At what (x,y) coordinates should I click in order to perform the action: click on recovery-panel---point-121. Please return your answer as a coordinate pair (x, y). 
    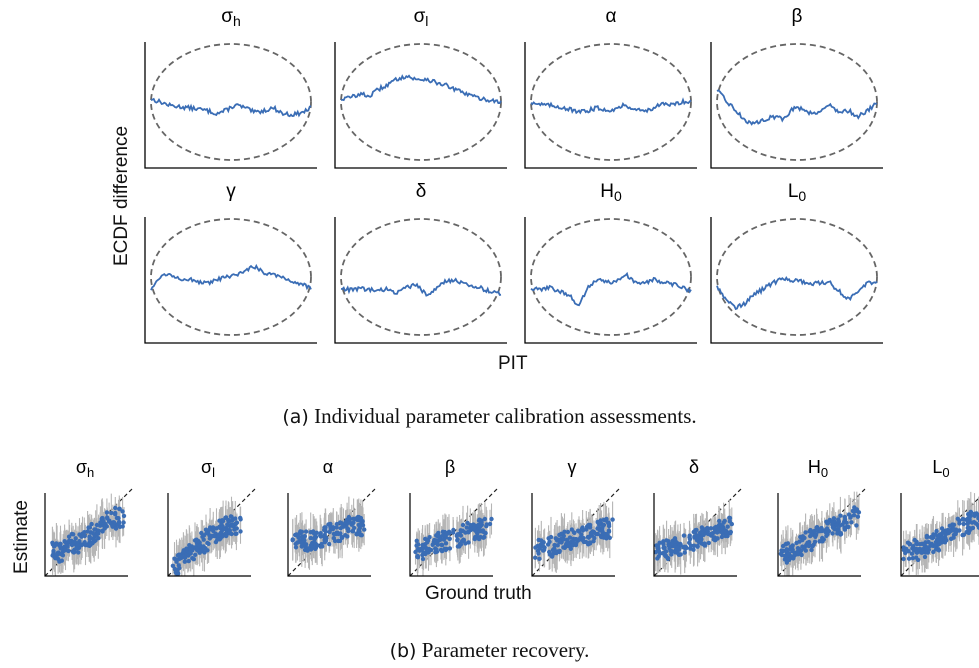
    Looking at the image, I should click on (479, 539).